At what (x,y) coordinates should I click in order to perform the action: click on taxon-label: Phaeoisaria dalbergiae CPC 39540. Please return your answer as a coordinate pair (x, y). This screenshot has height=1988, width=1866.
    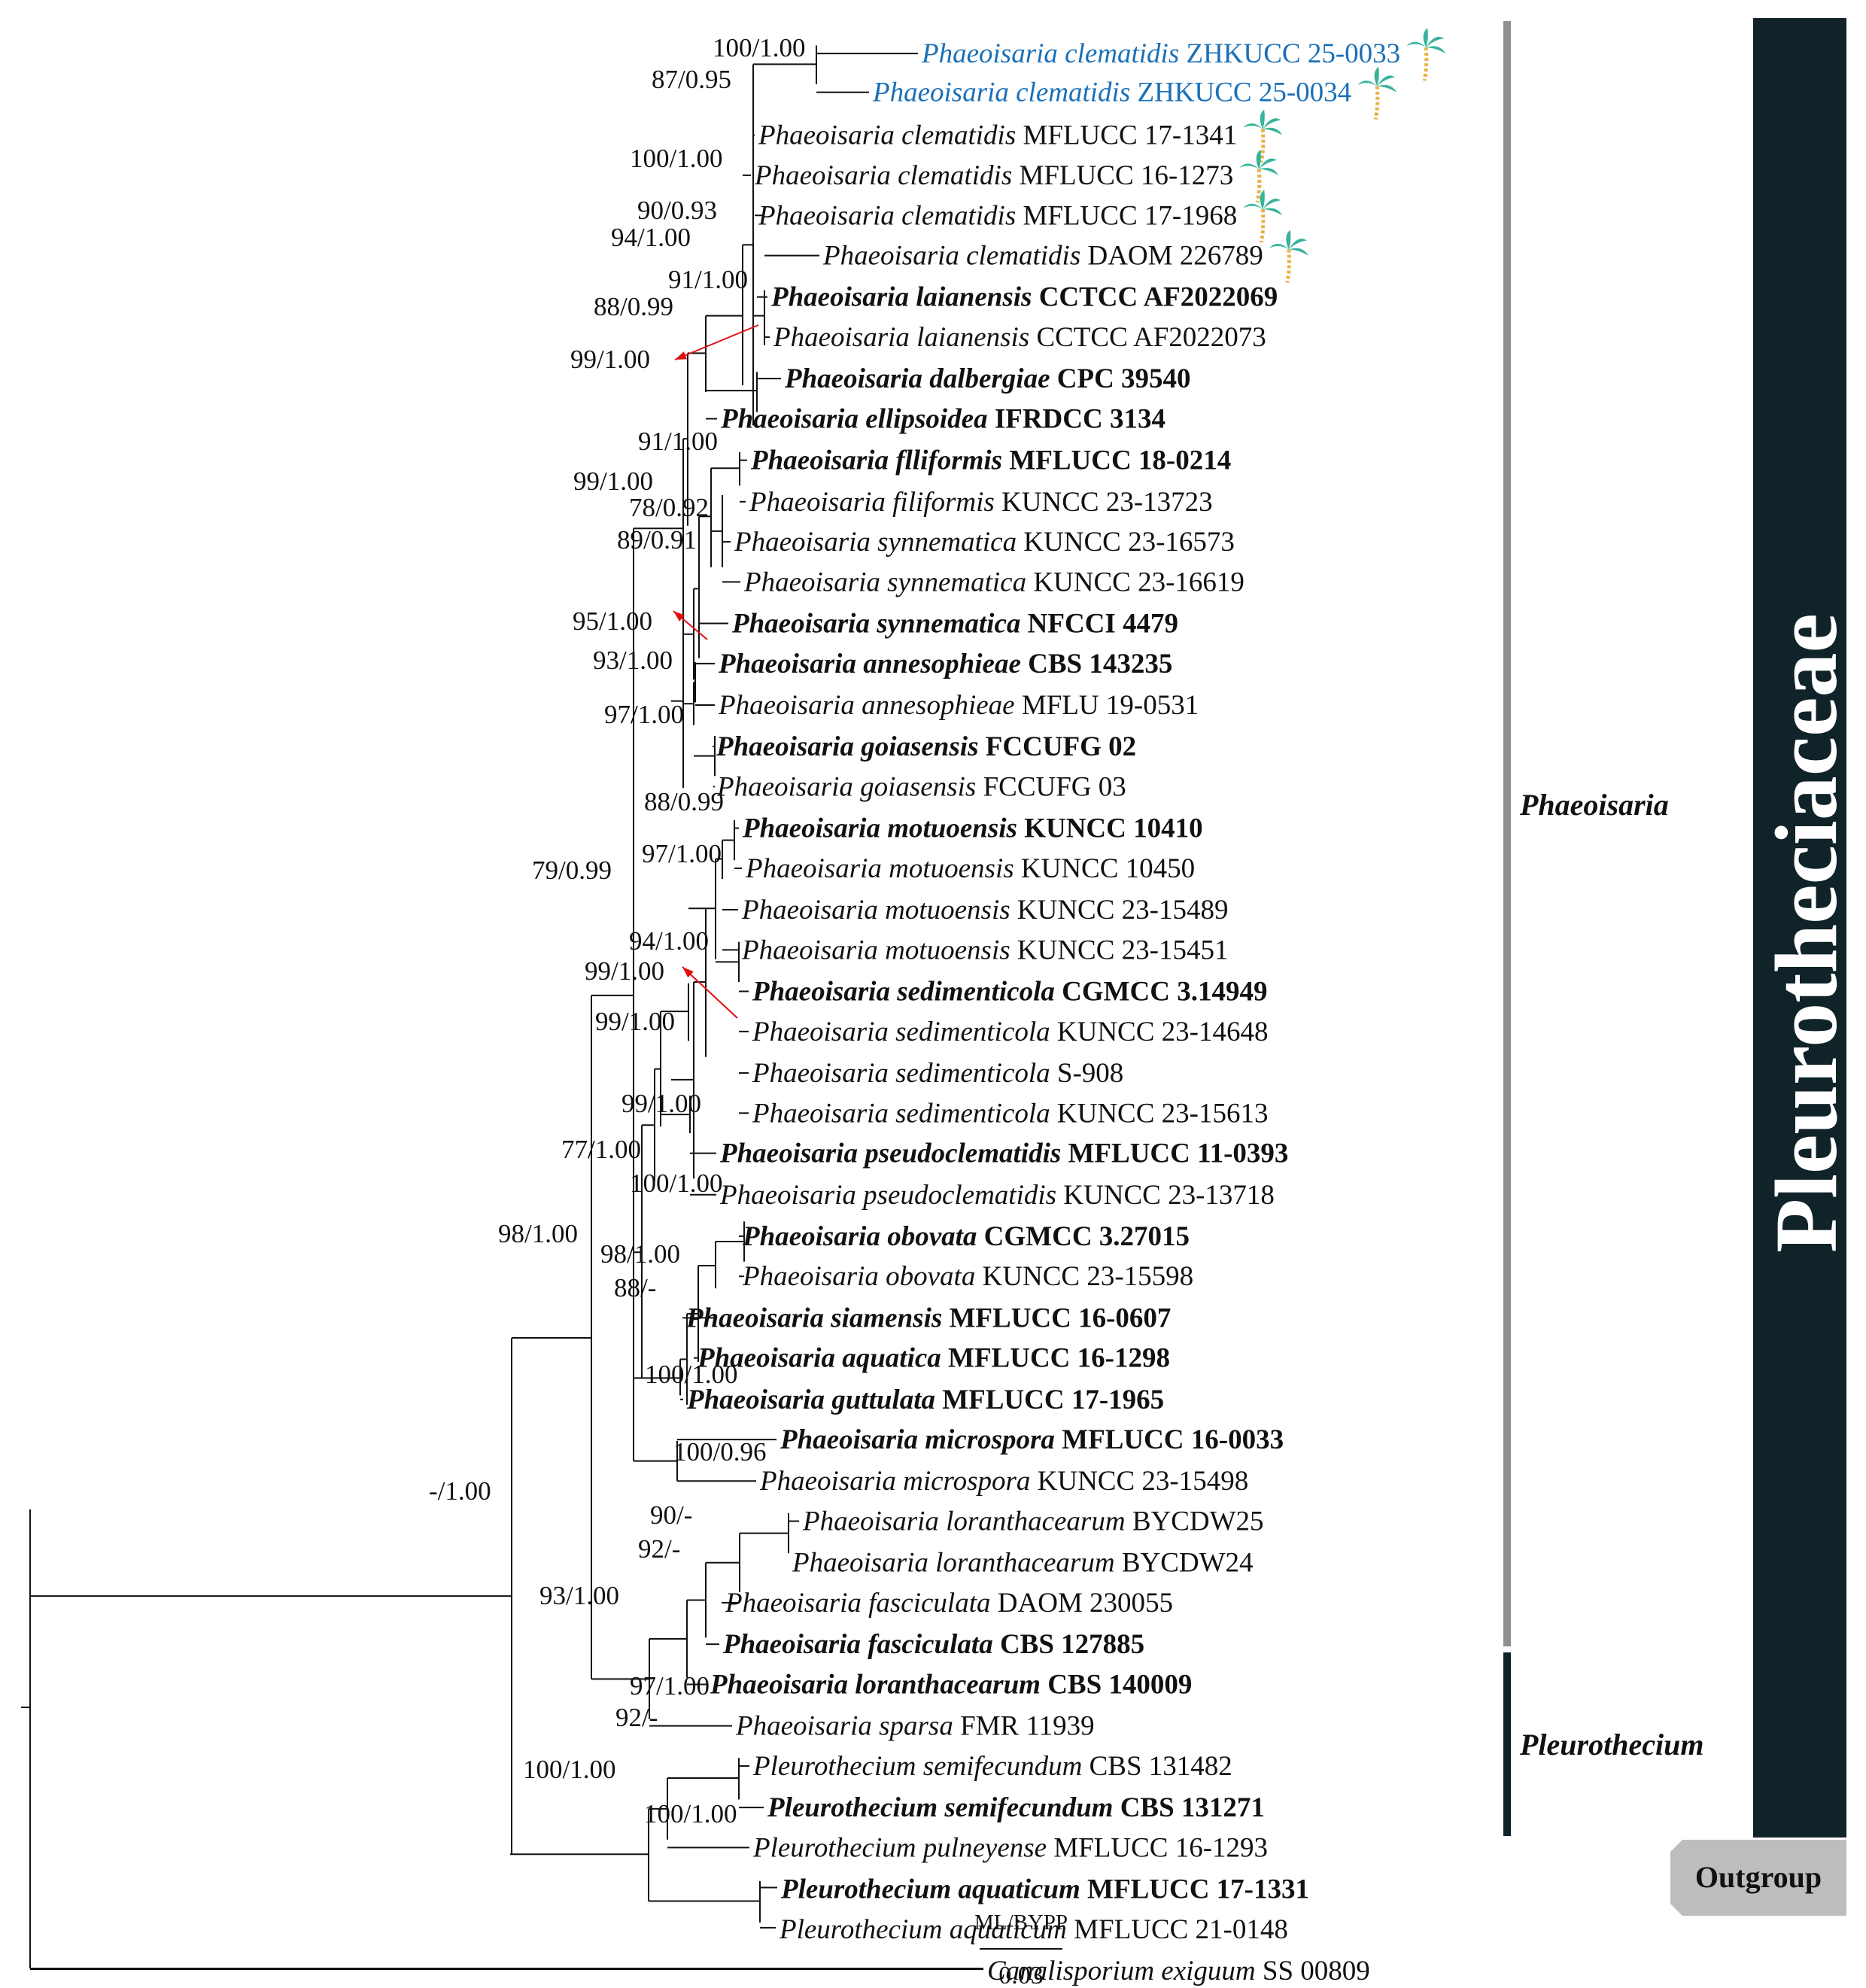
    Looking at the image, I should click on (987, 378).